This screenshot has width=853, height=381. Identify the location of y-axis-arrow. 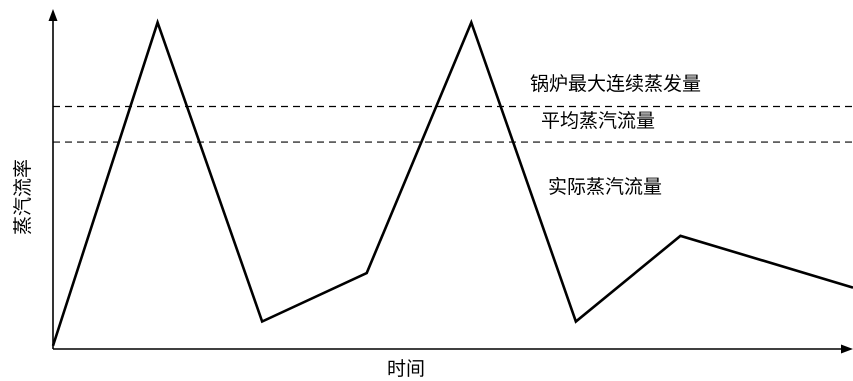
(53, 15).